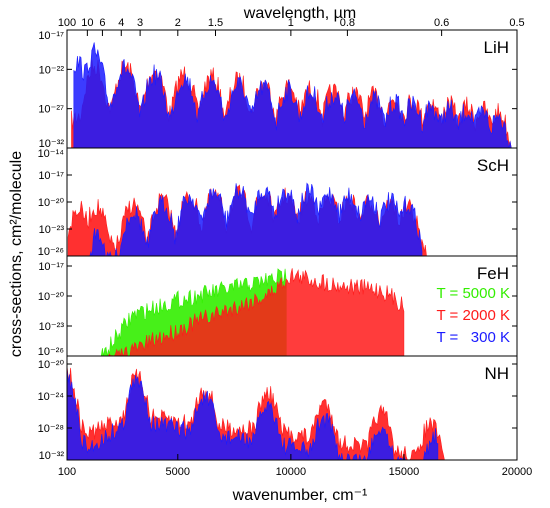  I want to click on top-tick-label: 4, so click(121, 23).